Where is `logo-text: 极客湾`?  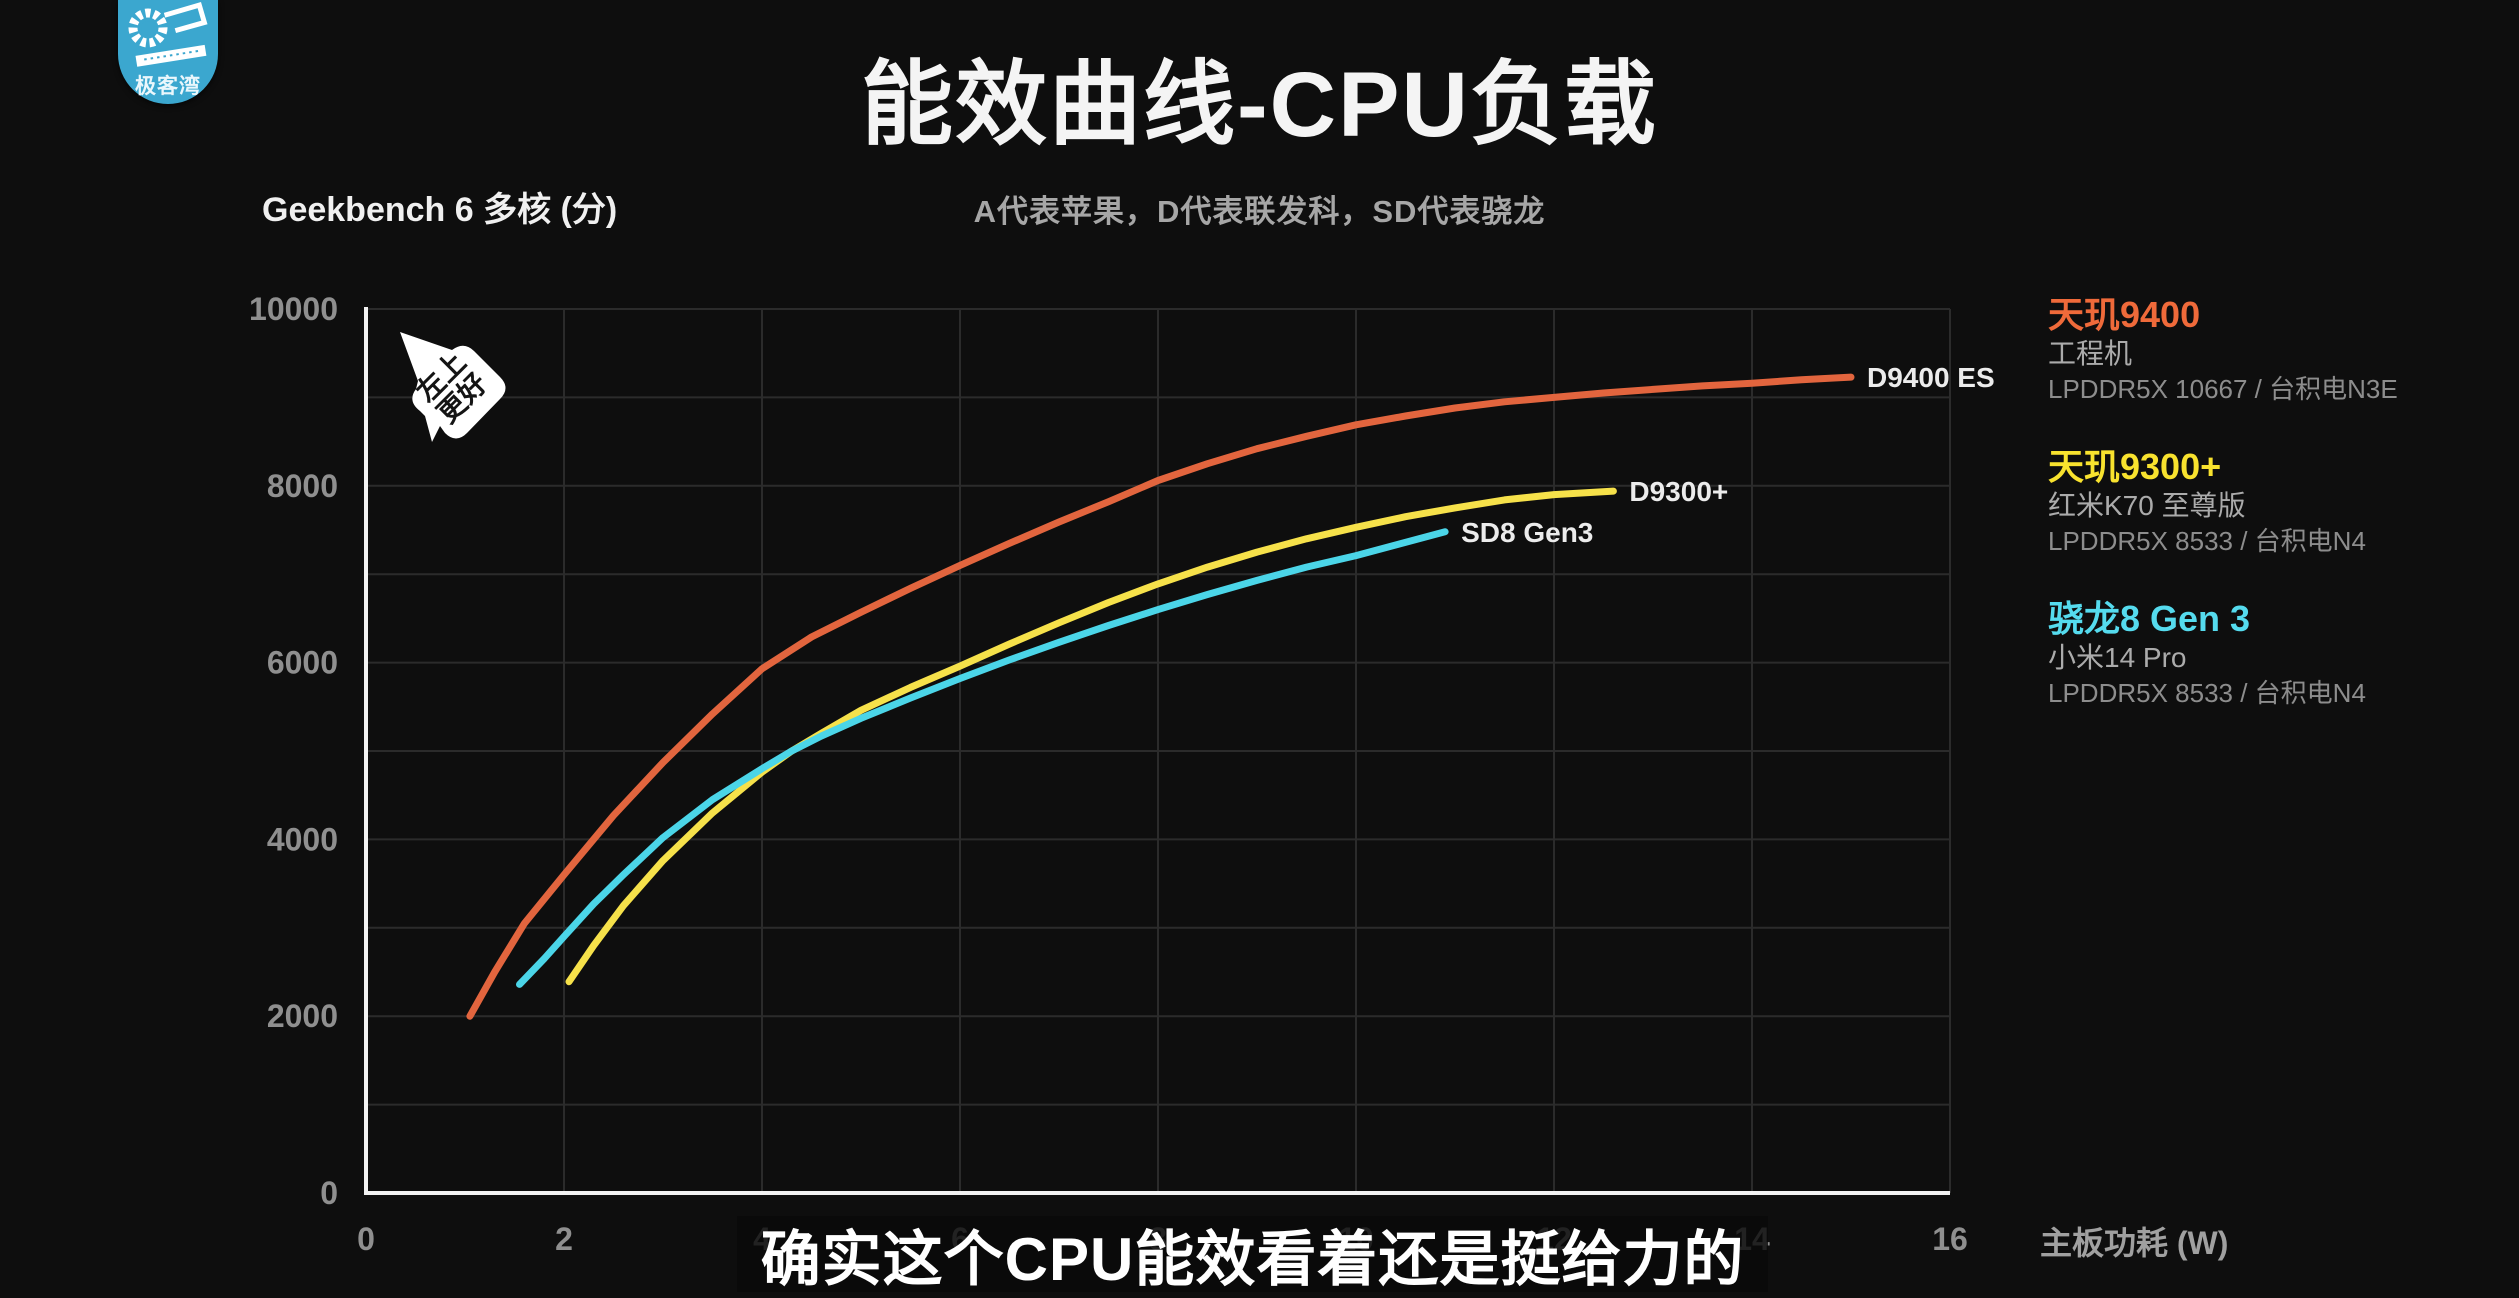
logo-text: 极客湾 is located at coordinates (168, 86).